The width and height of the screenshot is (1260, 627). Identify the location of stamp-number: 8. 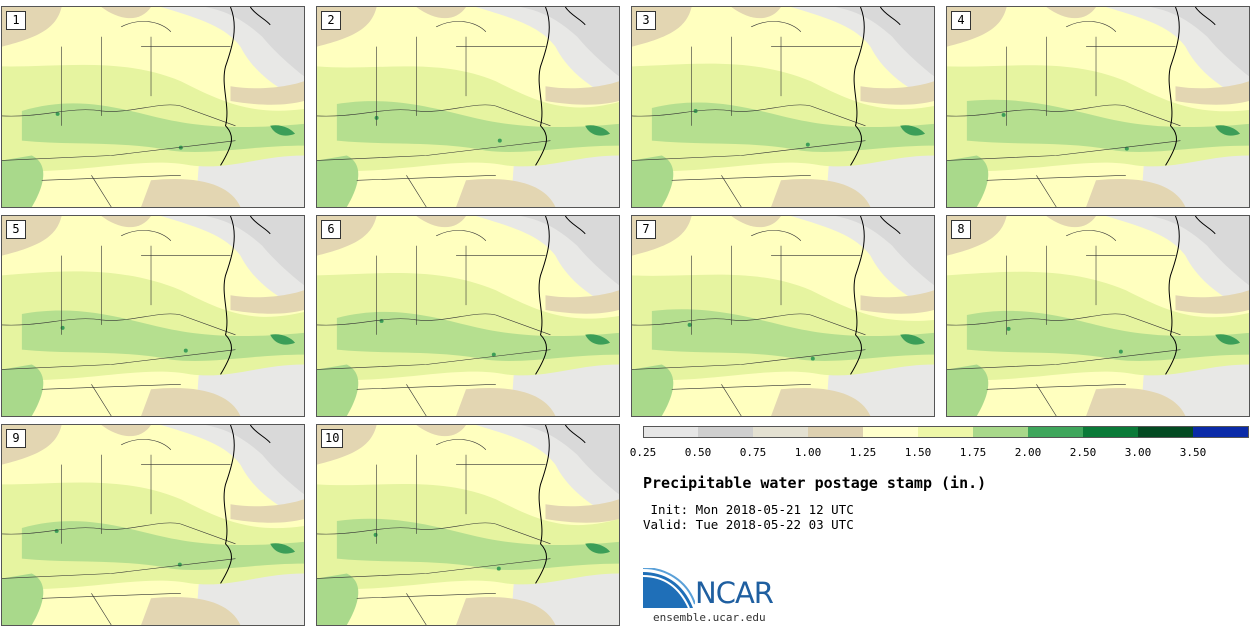
(961, 229).